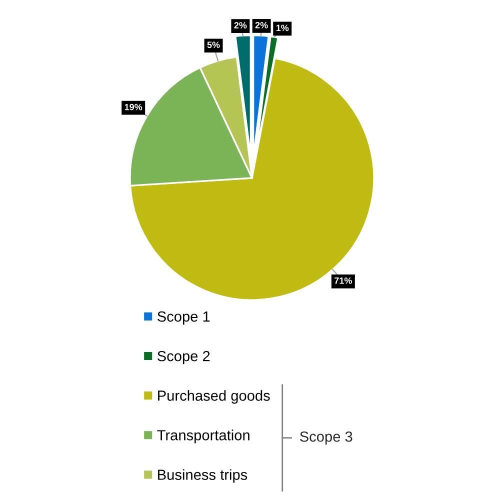  I want to click on legend-label: Scope 1, so click(184, 318).